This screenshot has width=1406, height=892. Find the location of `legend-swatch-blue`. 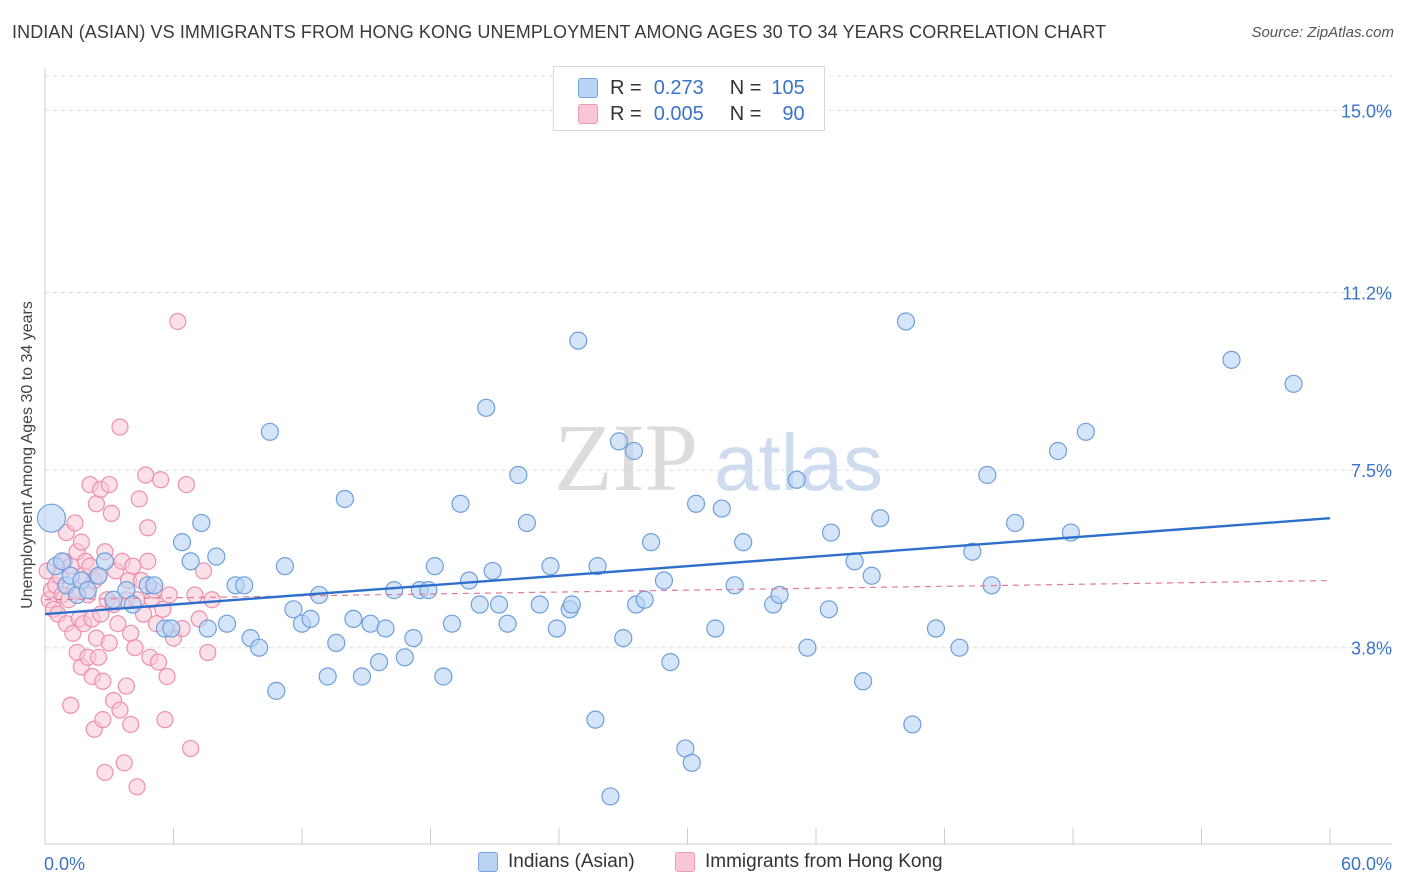

legend-swatch-blue is located at coordinates (588, 88).